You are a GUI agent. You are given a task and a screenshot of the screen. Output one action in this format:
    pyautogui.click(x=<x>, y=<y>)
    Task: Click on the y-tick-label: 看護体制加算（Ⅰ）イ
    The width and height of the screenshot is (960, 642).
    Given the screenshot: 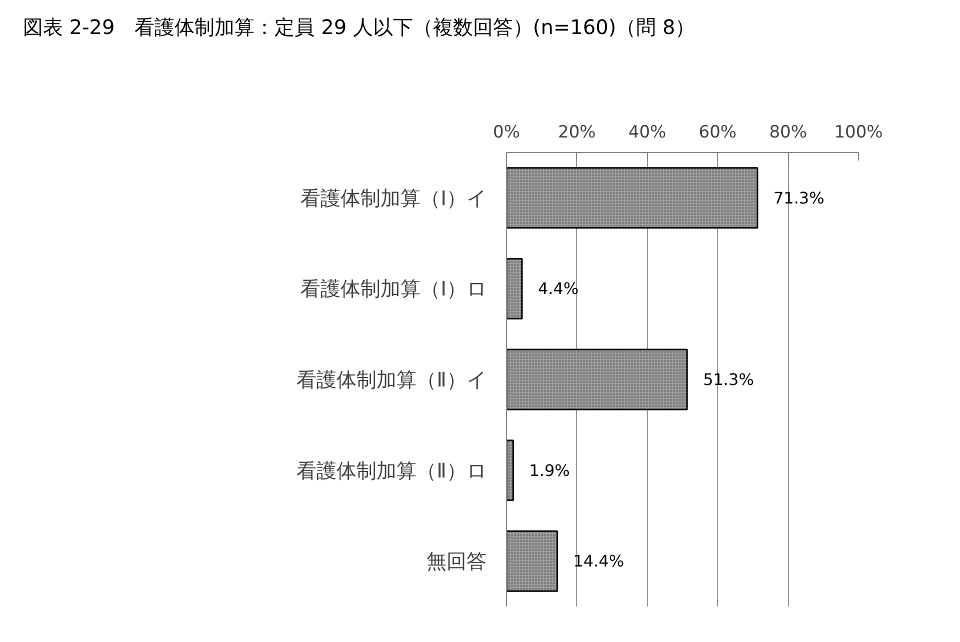 What is the action you would take?
    pyautogui.click(x=393, y=198)
    